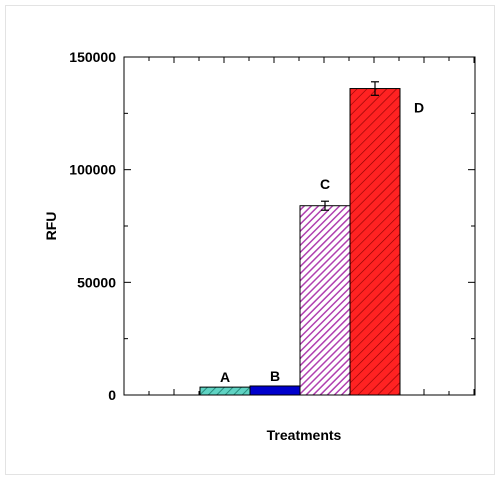 This screenshot has height=481, width=502. What do you see at coordinates (419, 108) in the screenshot?
I see `bar-label-D: D` at bounding box center [419, 108].